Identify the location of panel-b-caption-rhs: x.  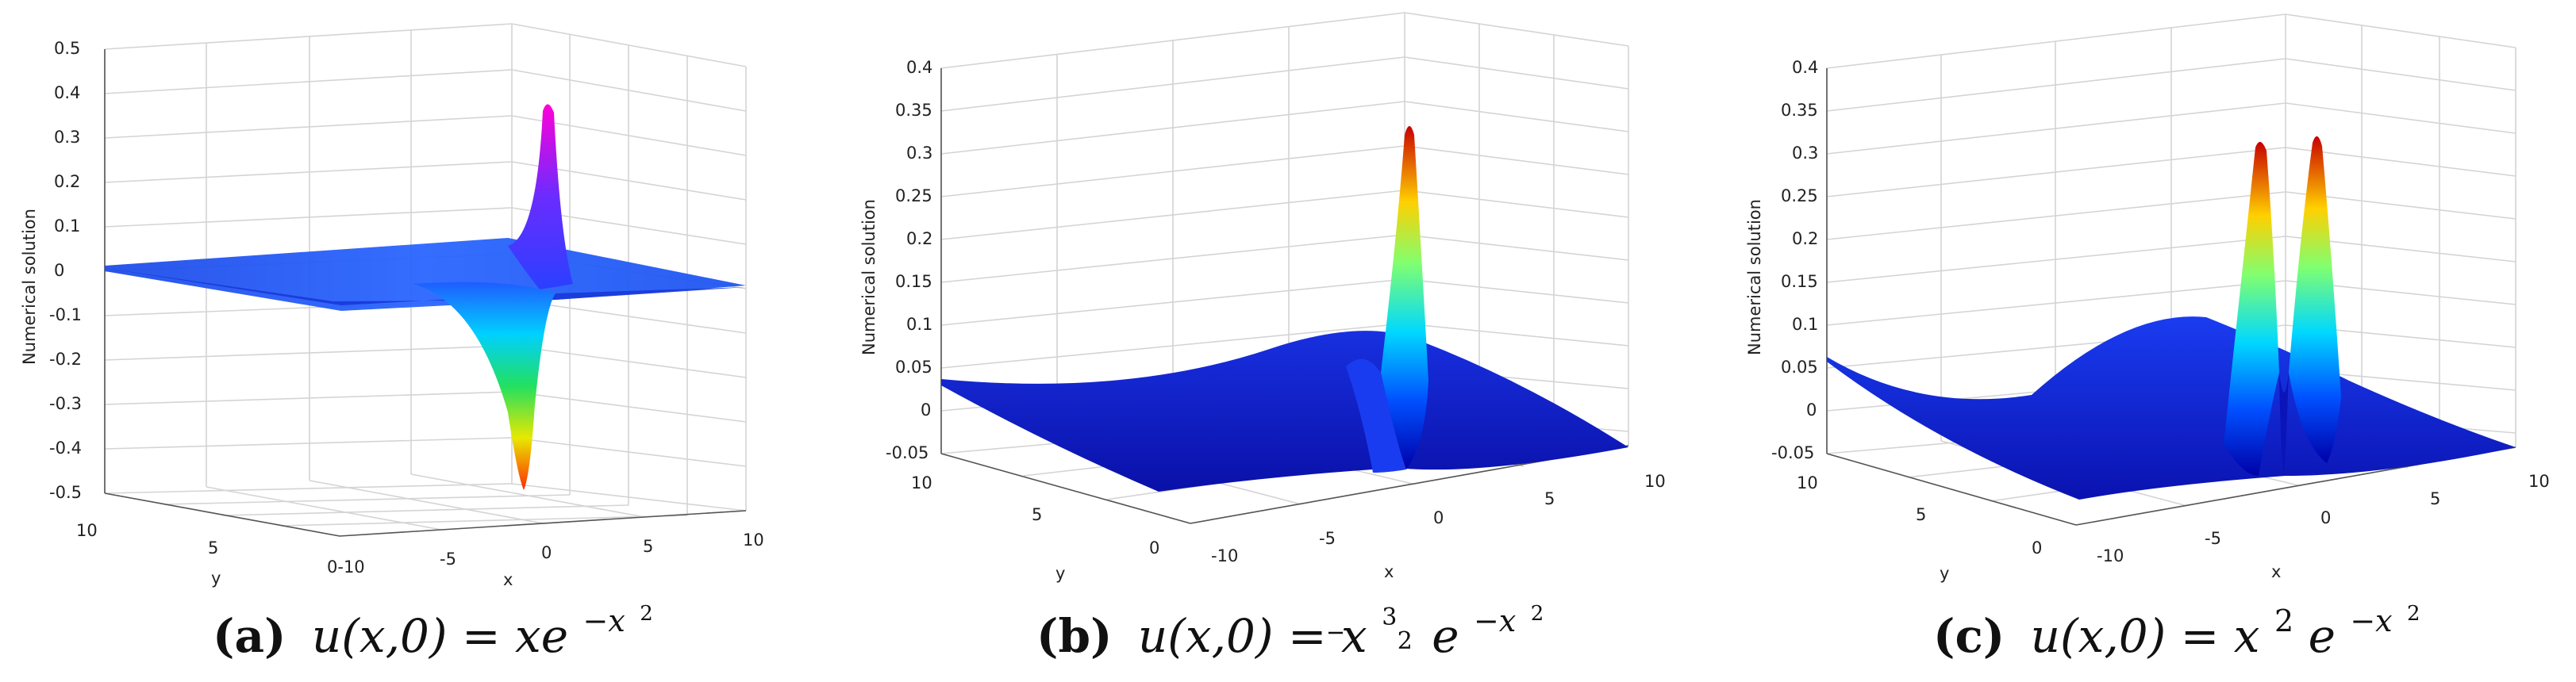
(1354, 636).